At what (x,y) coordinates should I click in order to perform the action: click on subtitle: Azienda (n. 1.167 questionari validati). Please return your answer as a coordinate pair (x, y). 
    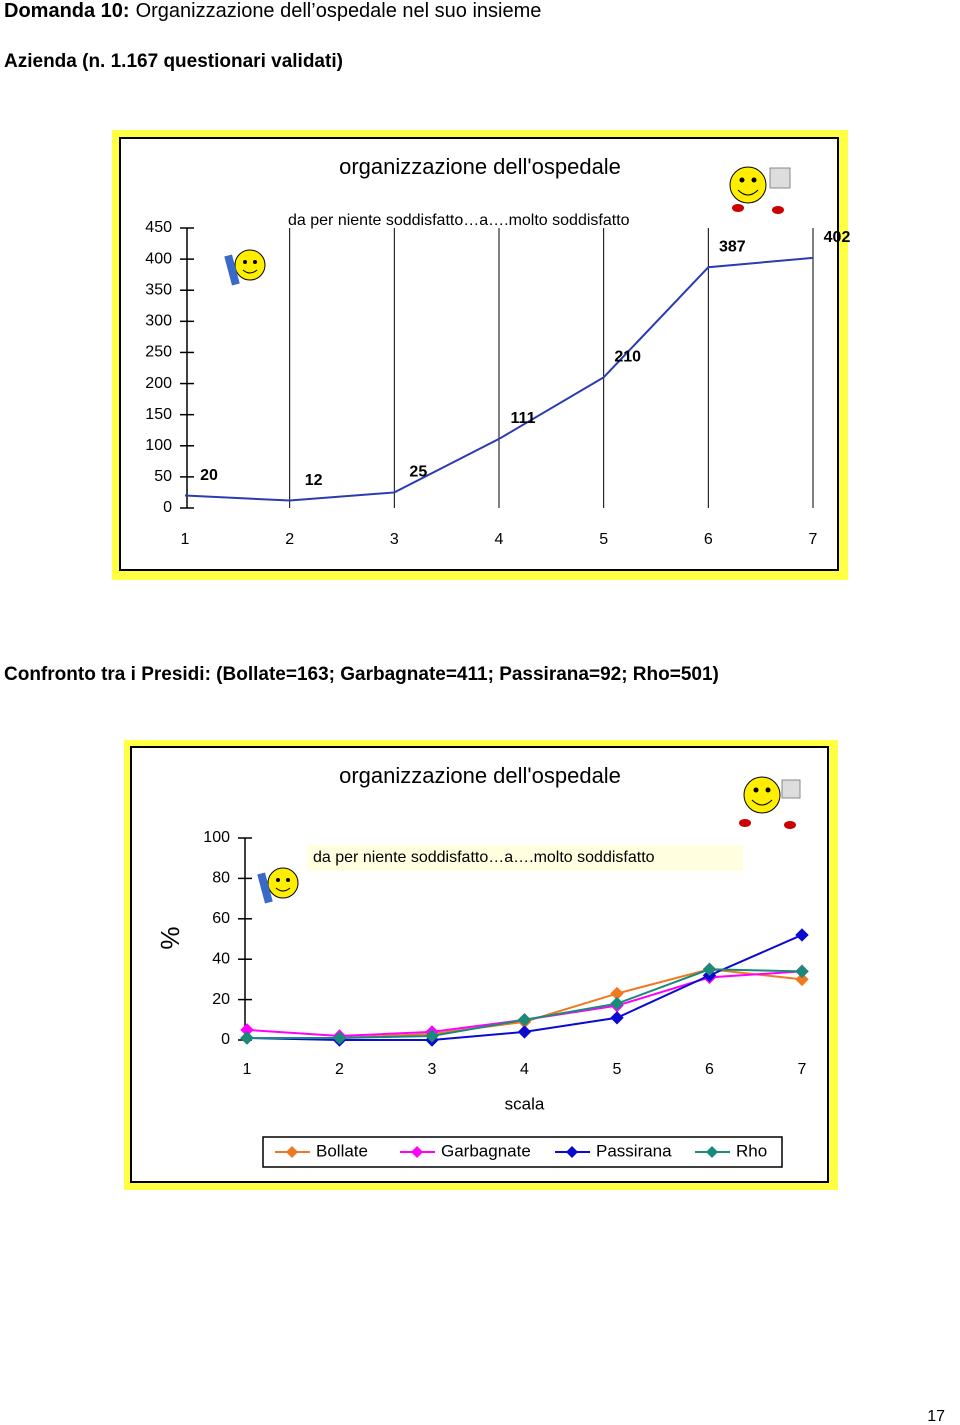
    Looking at the image, I should click on (173, 61).